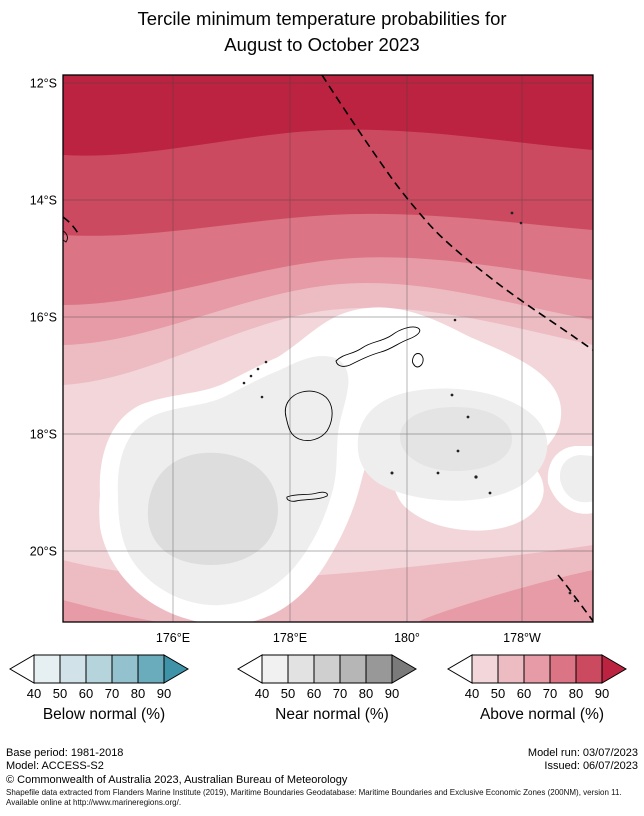 This screenshot has height=816, width=644. Describe the element at coordinates (55, 766) in the screenshot. I see `model-text: Model: ACCESS-S2` at that location.